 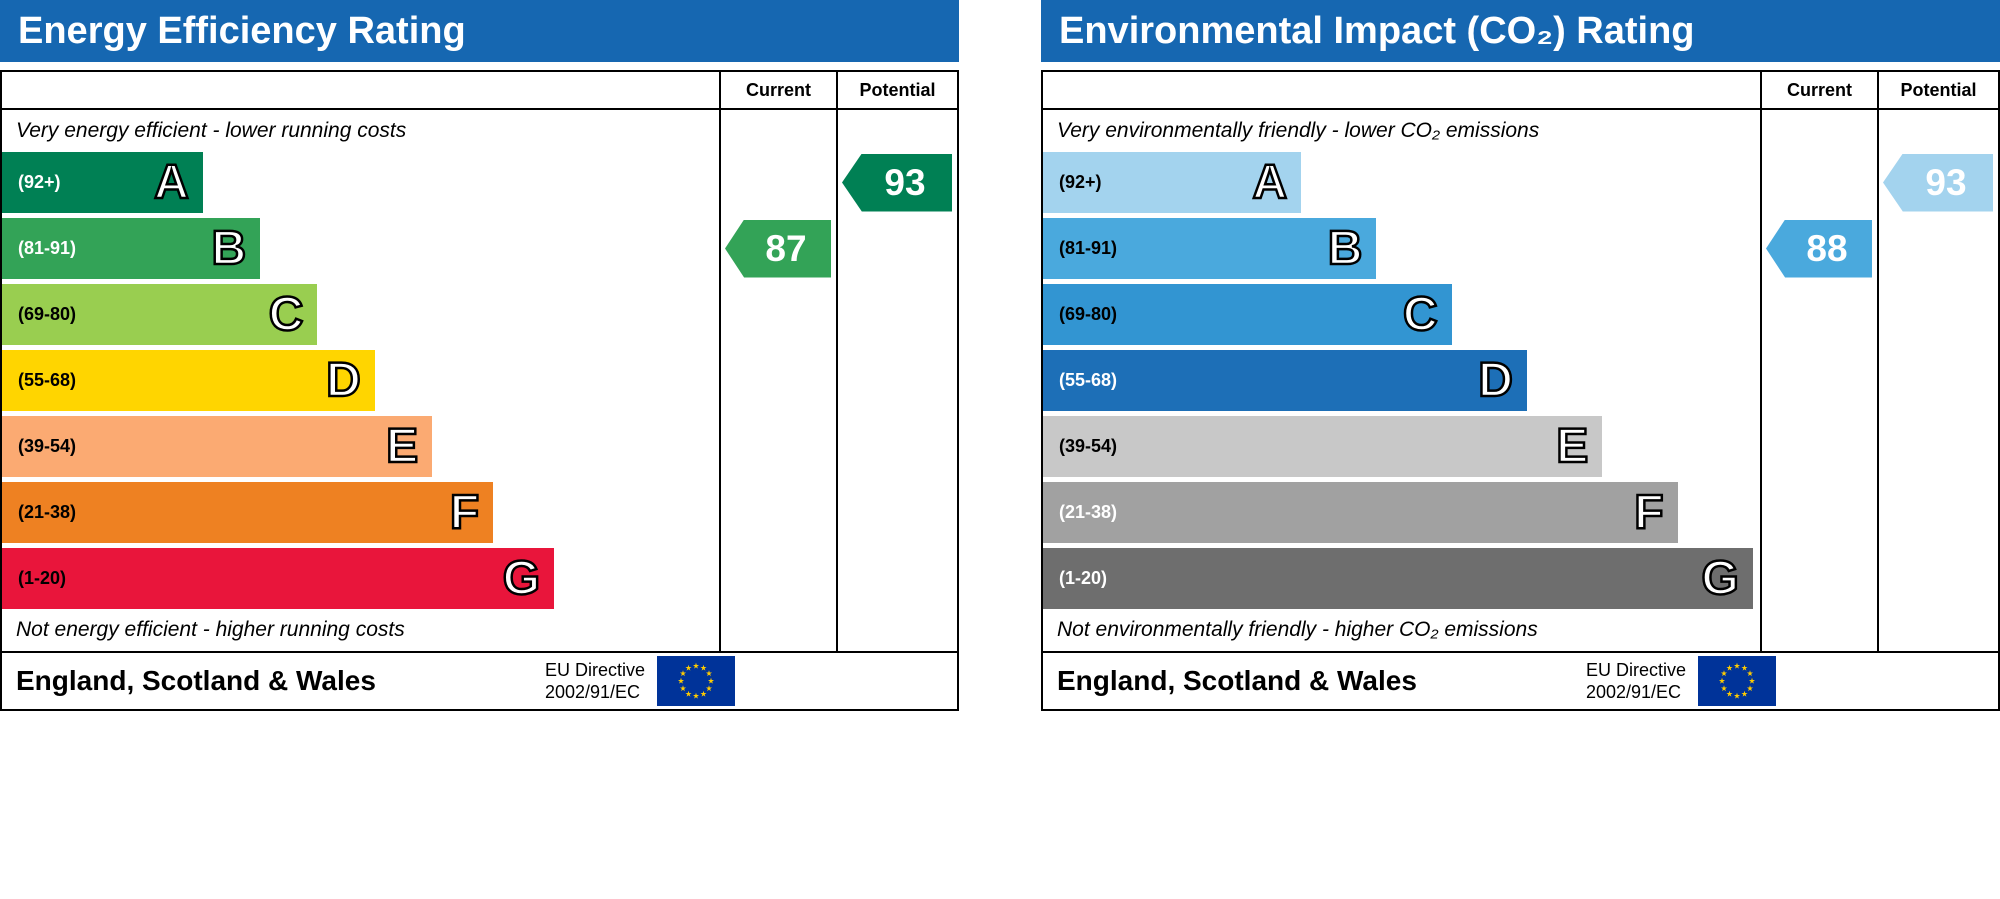 I want to click on chart-title: Energy Efficiency Rating, so click(x=479, y=31).